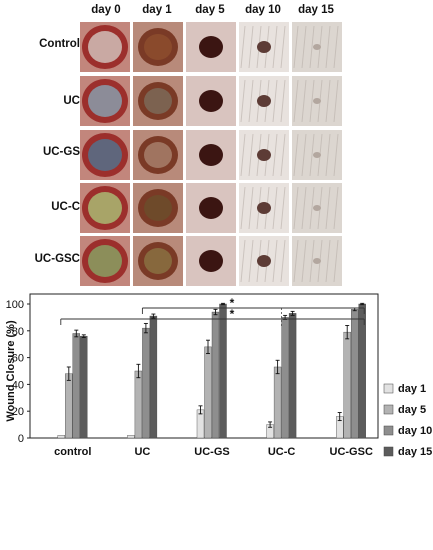  Describe the element at coordinates (415, 452) in the screenshot. I see `legend-label: day 15` at that location.